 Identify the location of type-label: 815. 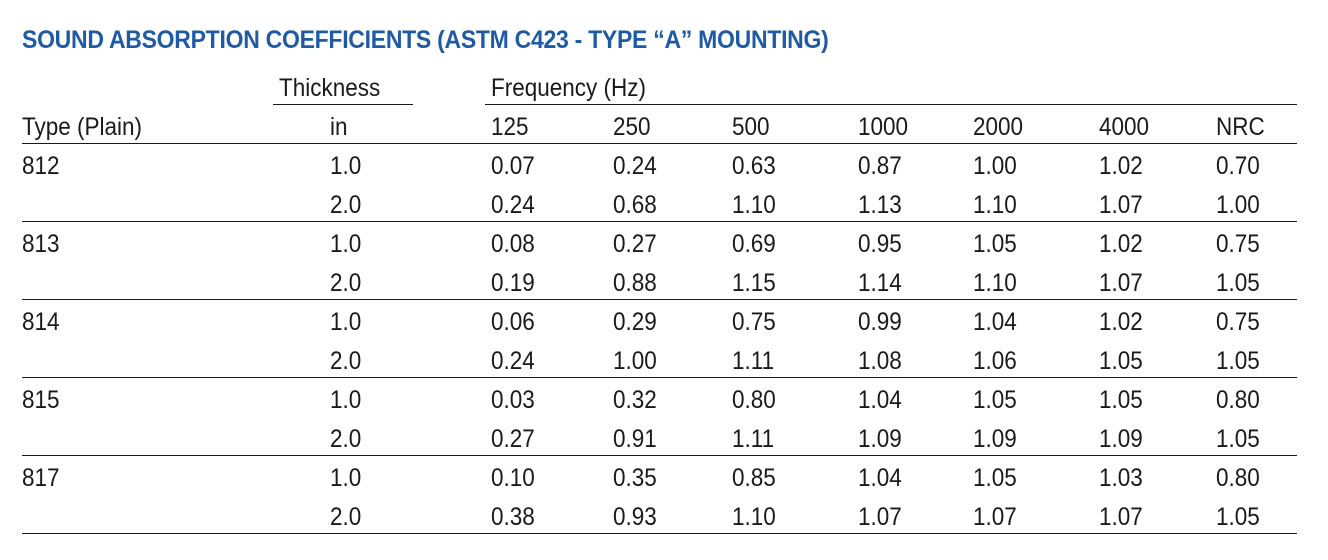
(41, 400).